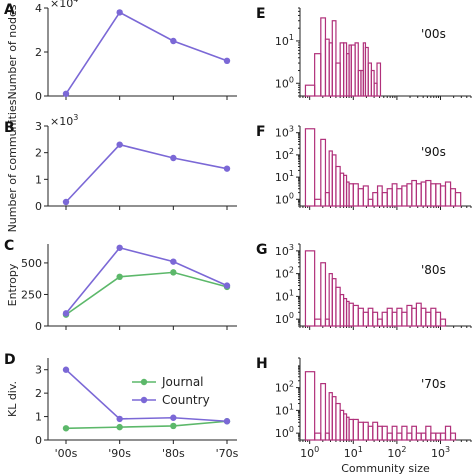 Image resolution: width=474 pixels, height=476 pixels. Describe the element at coordinates (12, 284) in the screenshot. I see `y-axis-label: Entropy` at that location.